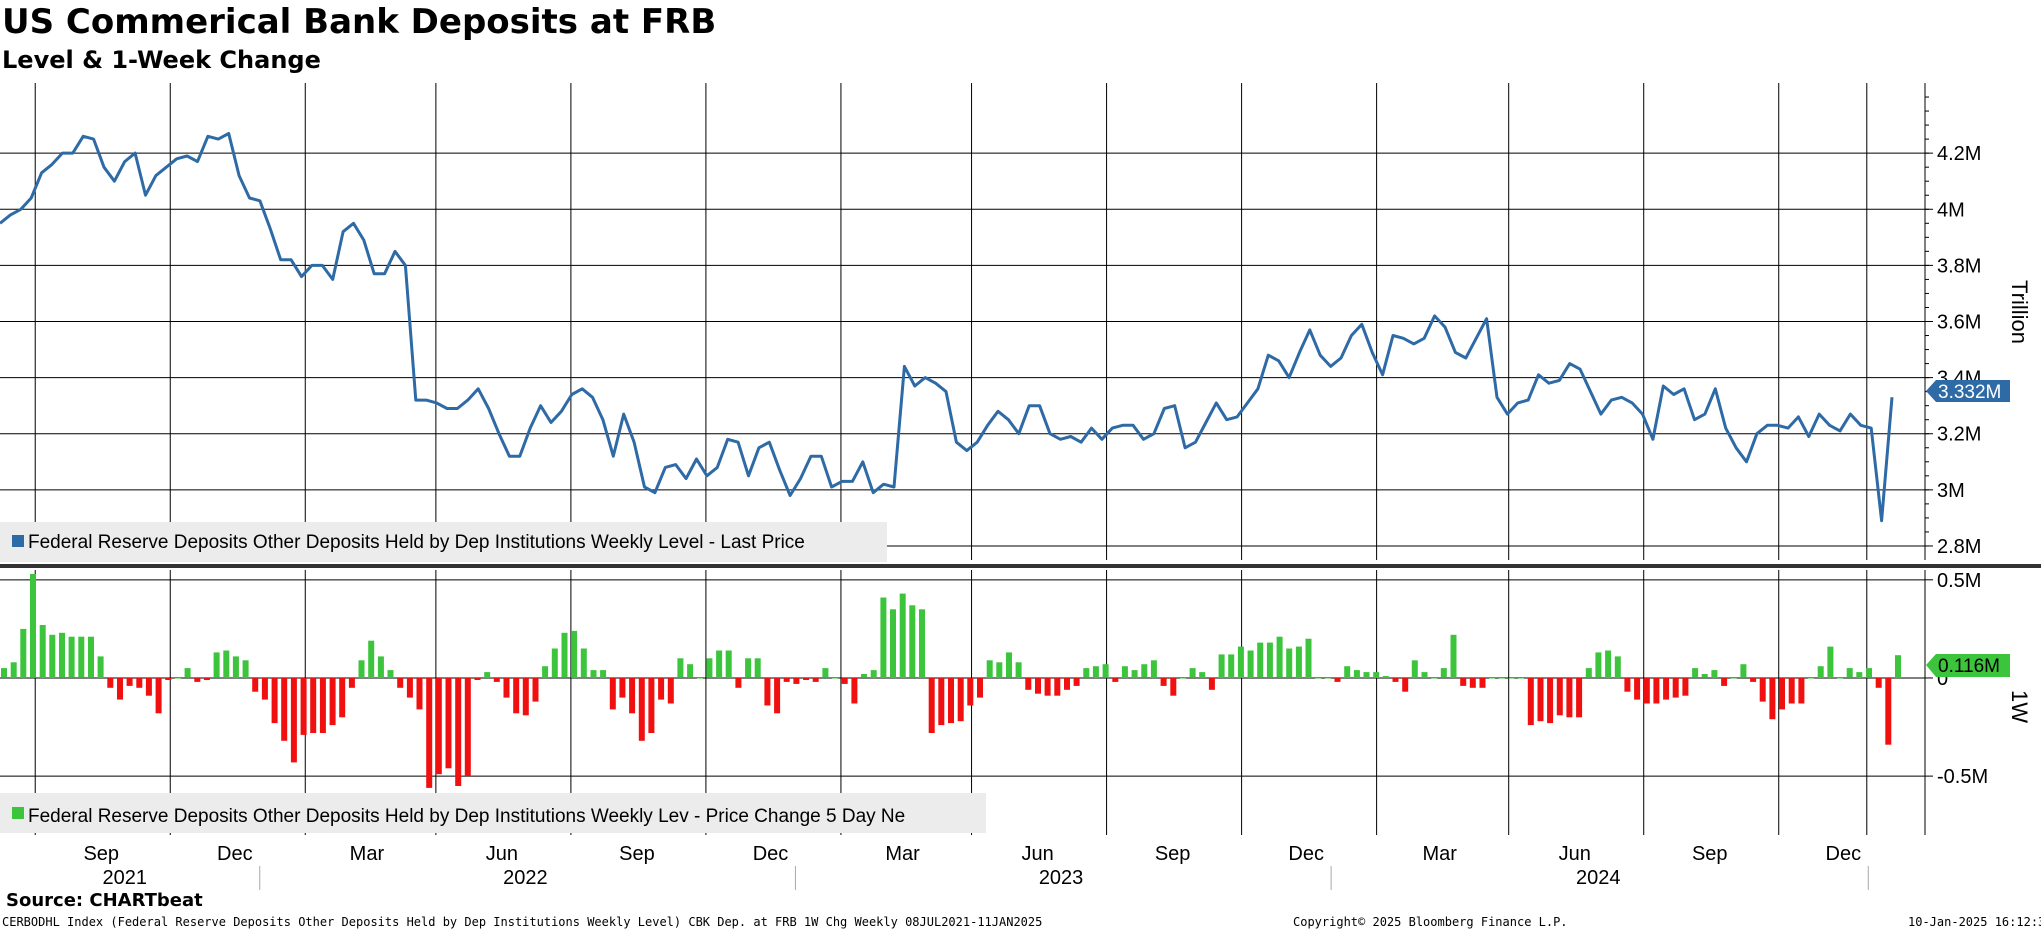 The image size is (2041, 932). What do you see at coordinates (1844, 854) in the screenshot?
I see `x-month-label: Dec` at bounding box center [1844, 854].